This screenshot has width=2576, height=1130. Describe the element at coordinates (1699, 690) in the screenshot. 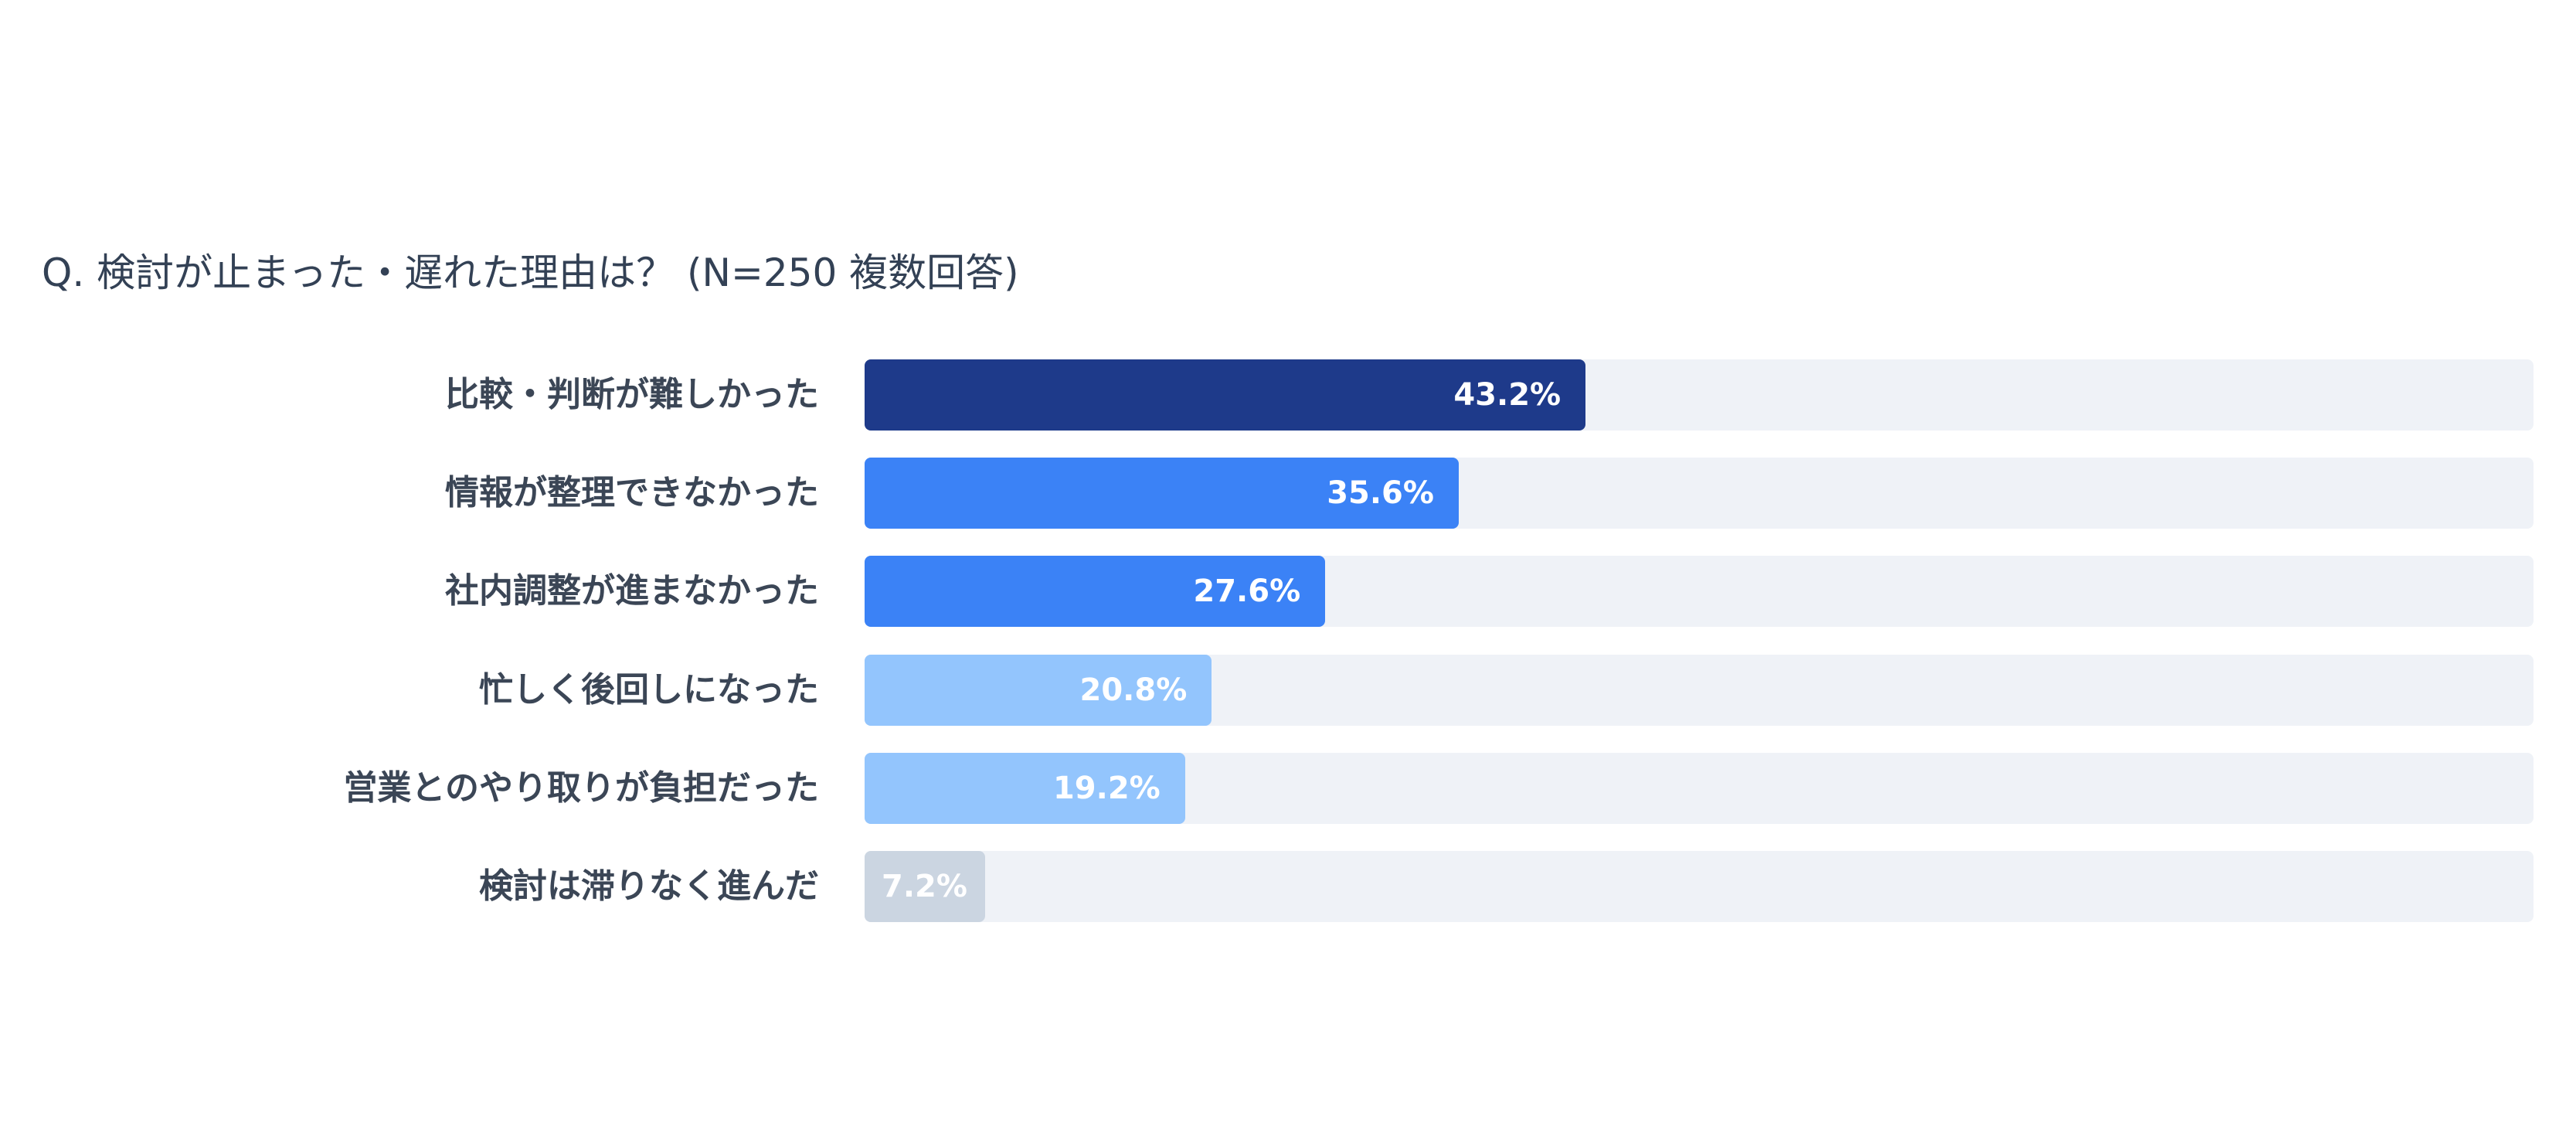

I see `bar-track: 20.8%` at that location.